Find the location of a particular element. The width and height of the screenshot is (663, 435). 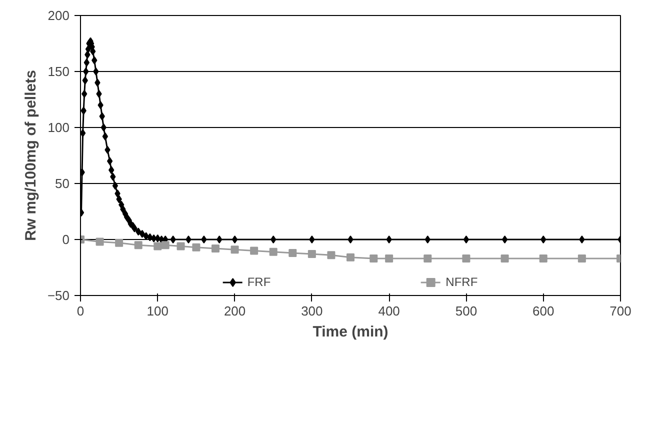

y-tick-label: 0 is located at coordinates (66, 239).